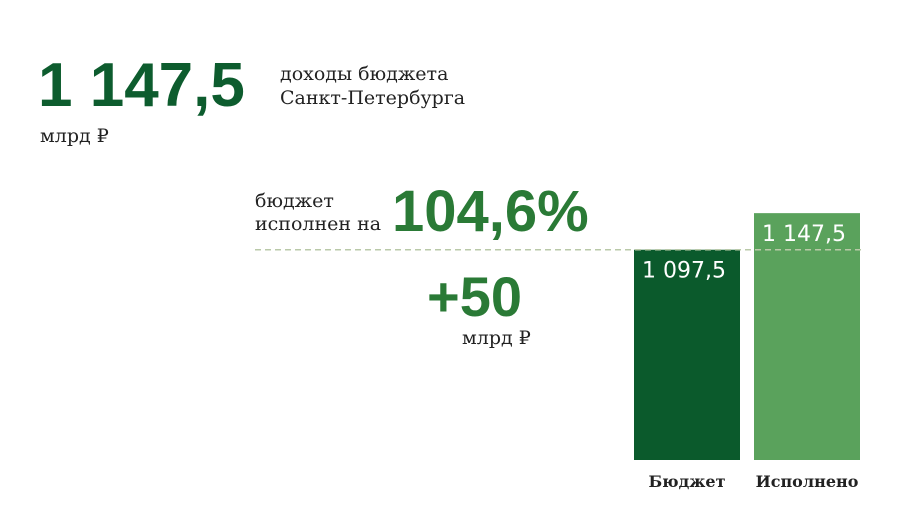 The height and width of the screenshot is (525, 918). What do you see at coordinates (807, 481) in the screenshot?
I see `category-label: Исполнено` at bounding box center [807, 481].